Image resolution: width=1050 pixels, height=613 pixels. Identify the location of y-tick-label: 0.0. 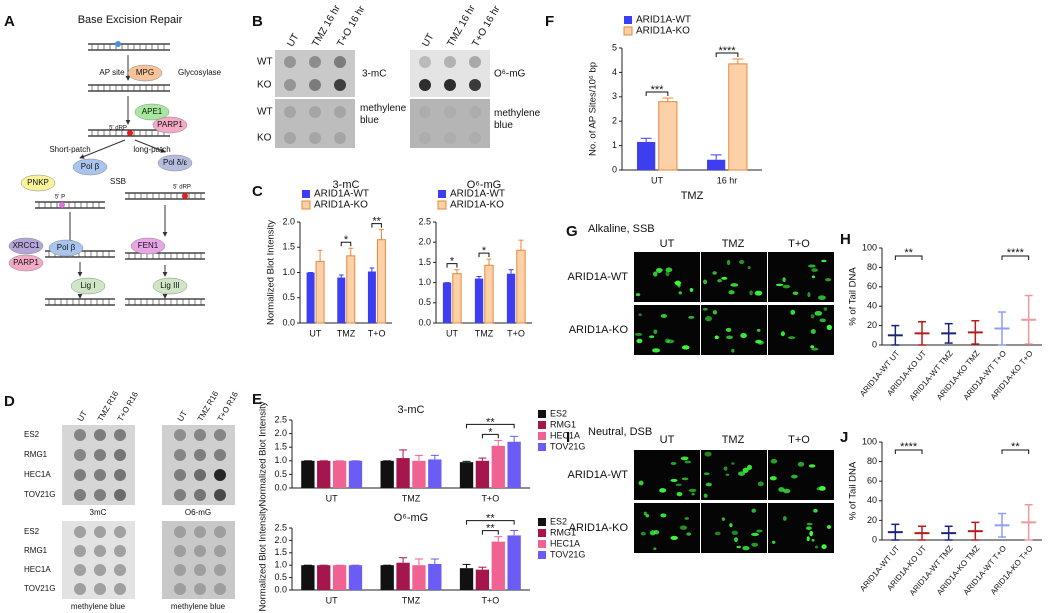
(288, 322).